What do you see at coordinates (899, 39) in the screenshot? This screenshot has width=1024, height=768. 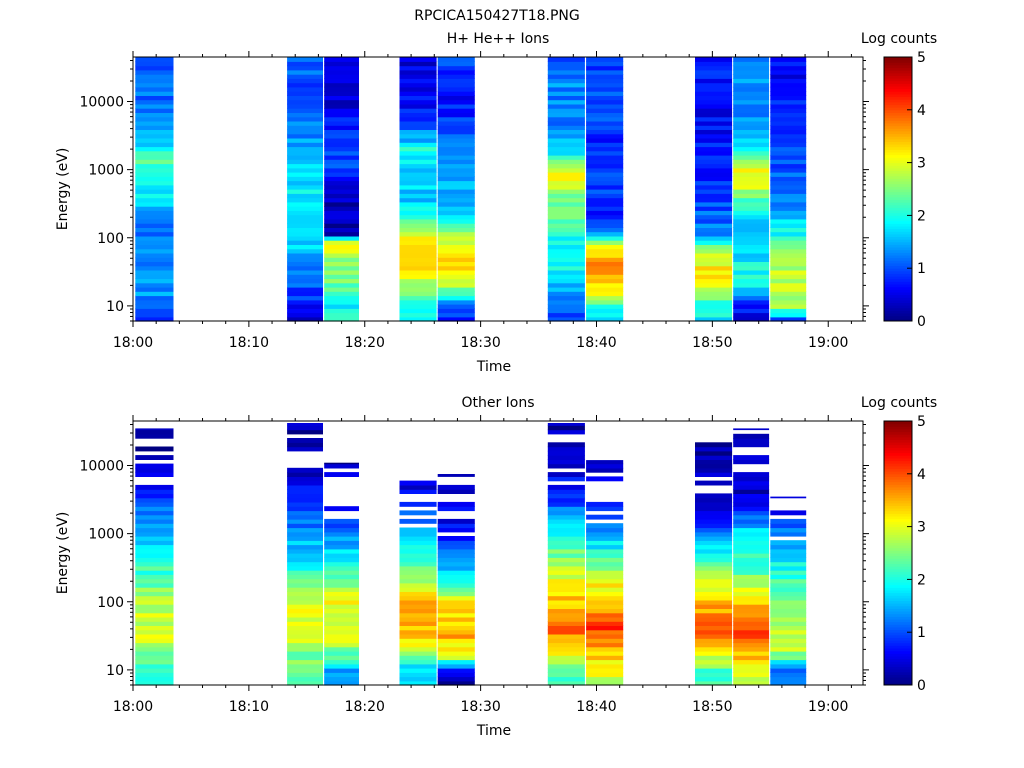 I see `colorbar-label: Log counts` at bounding box center [899, 39].